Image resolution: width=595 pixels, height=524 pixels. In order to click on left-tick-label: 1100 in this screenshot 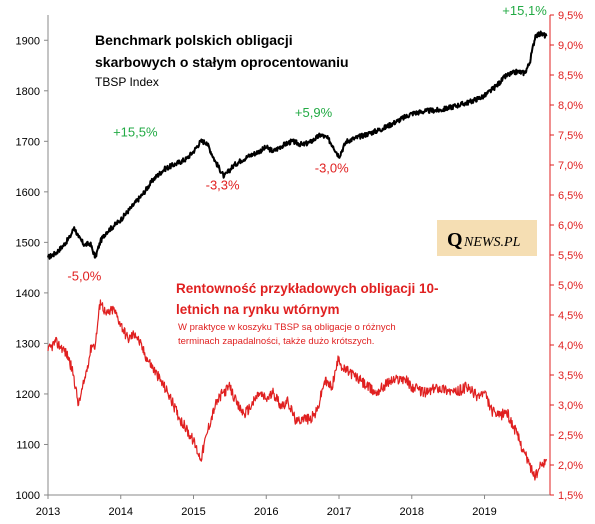, I will do `click(28, 445)`.